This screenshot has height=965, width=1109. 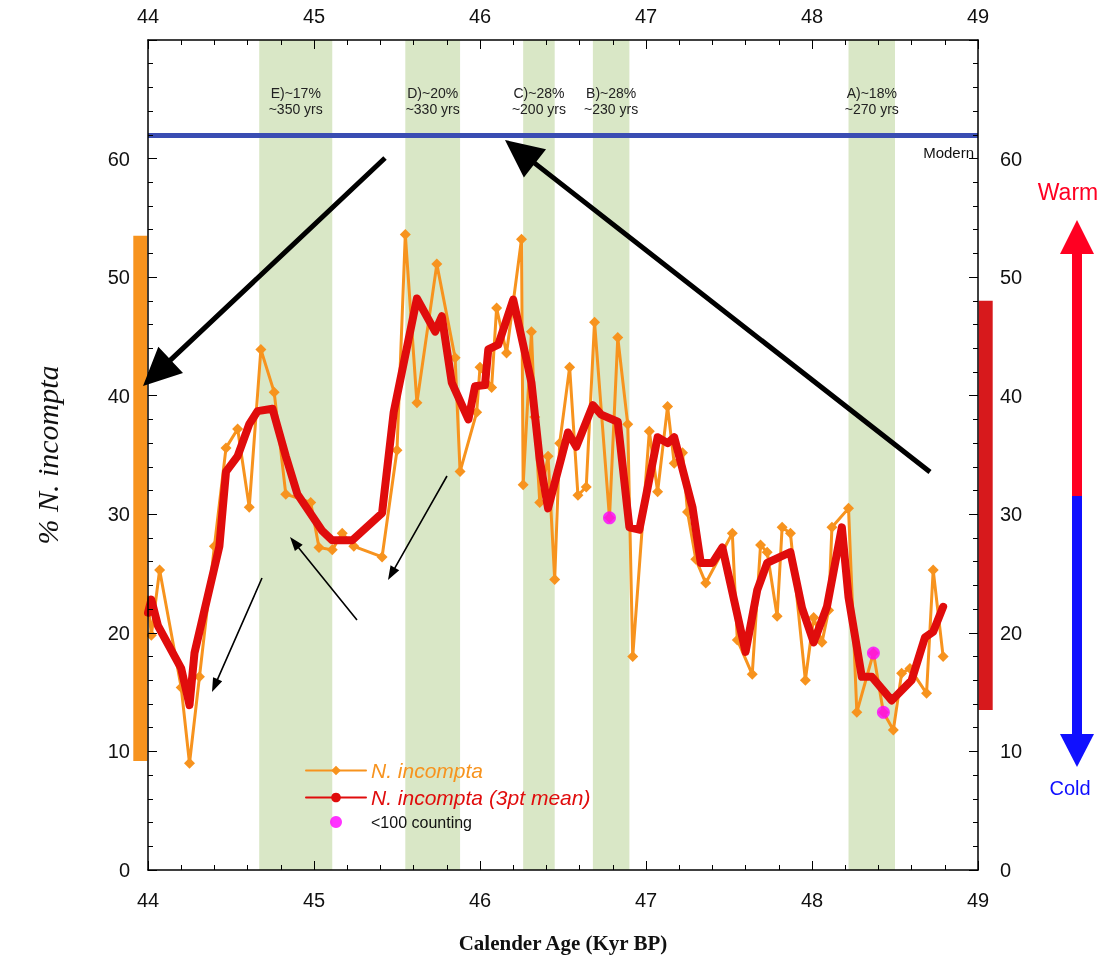 What do you see at coordinates (314, 16) in the screenshot?
I see `x-tick-label: 45` at bounding box center [314, 16].